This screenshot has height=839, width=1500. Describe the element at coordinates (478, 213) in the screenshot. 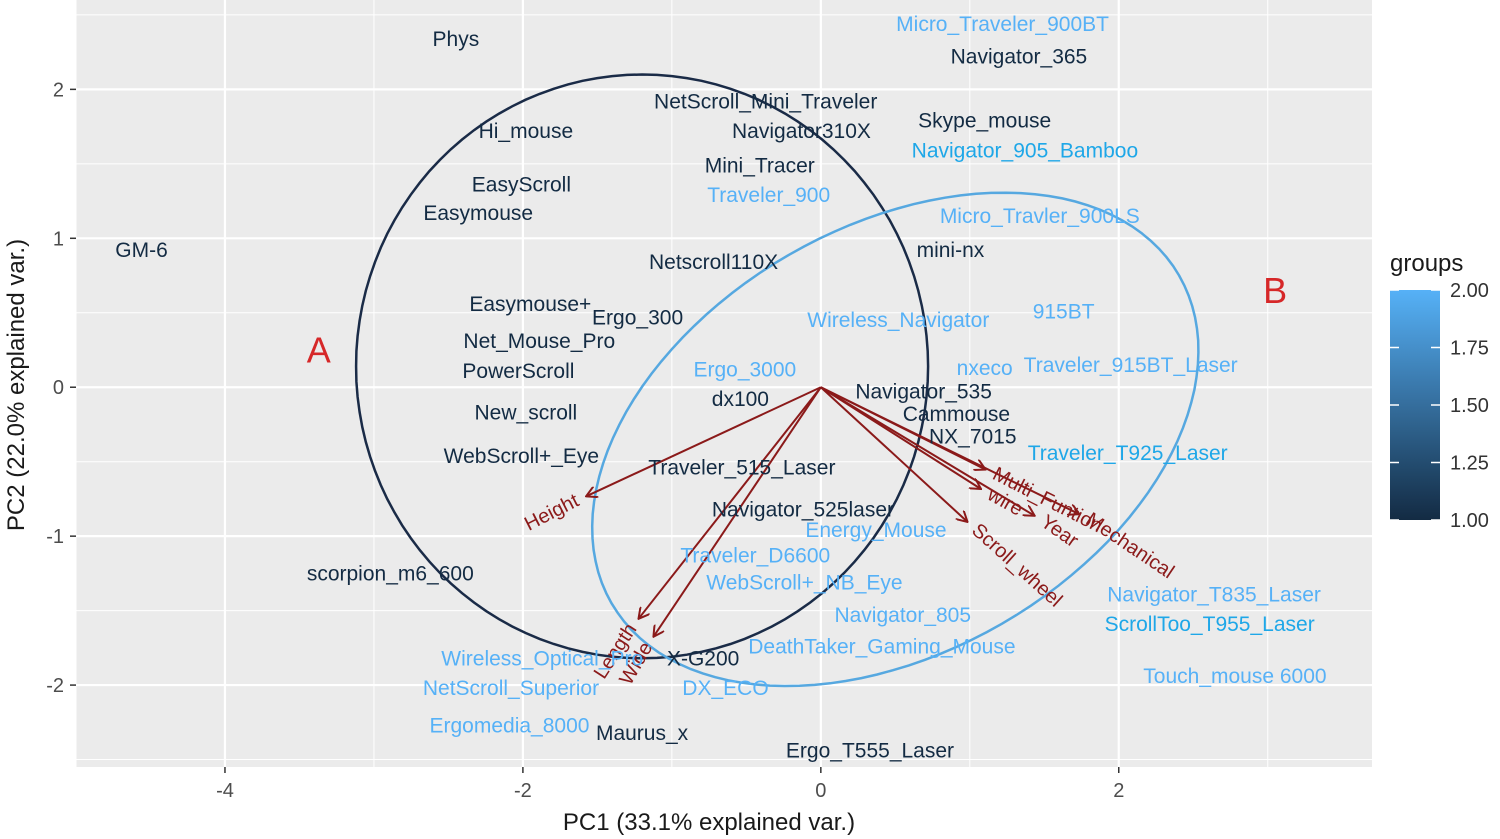

I see `point-easymouse: Easymouse` at that location.